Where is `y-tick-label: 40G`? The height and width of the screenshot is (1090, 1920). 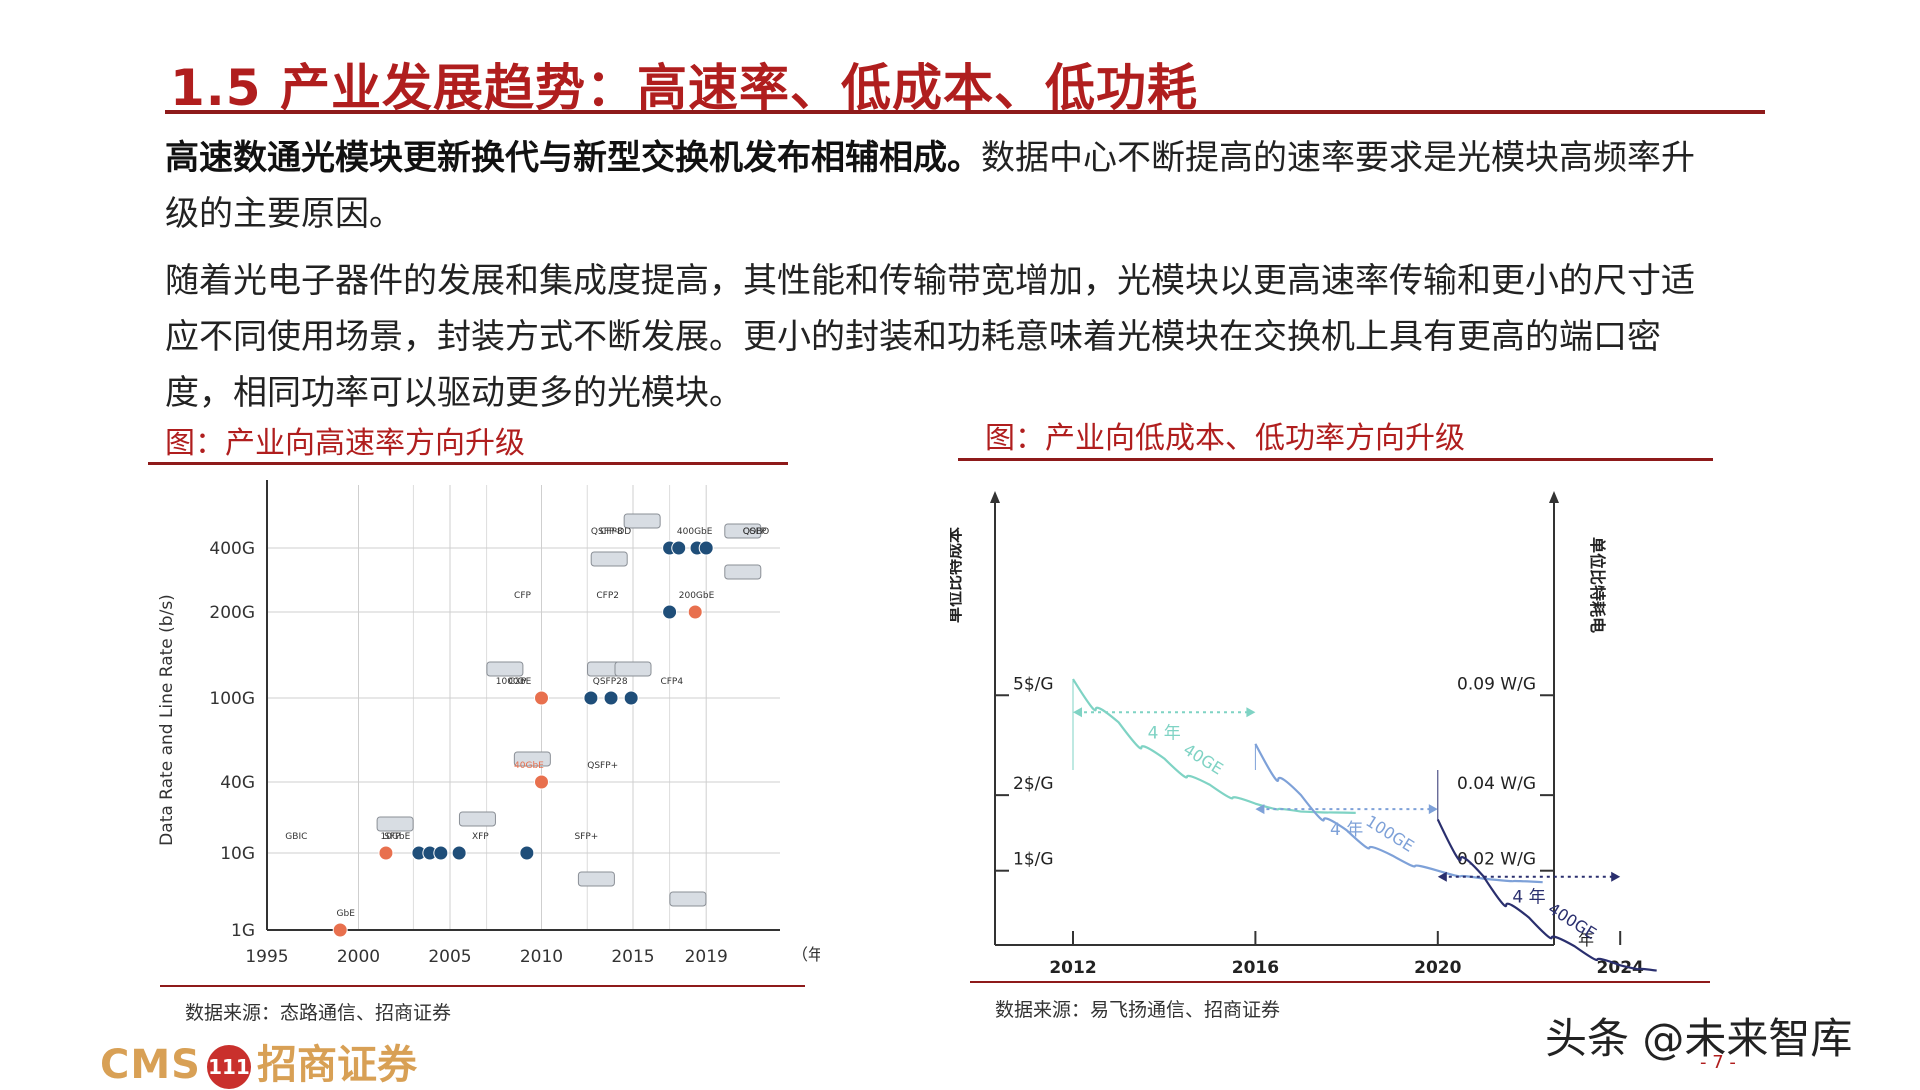
y-tick-label: 40G is located at coordinates (237, 783).